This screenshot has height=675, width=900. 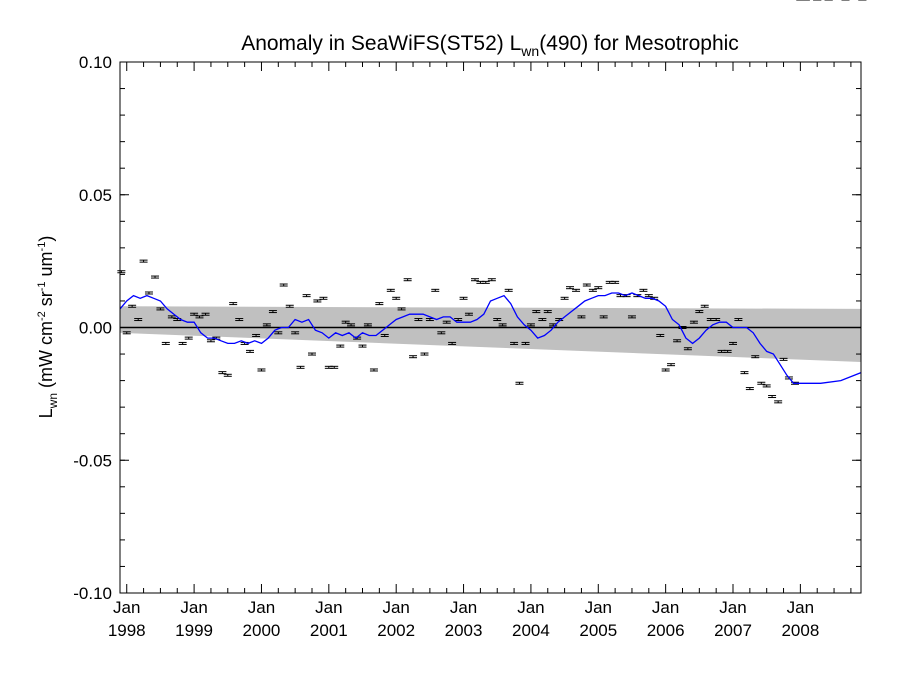 What do you see at coordinates (42, 286) in the screenshot?
I see `ylabel-exp2: -1` at bounding box center [42, 286].